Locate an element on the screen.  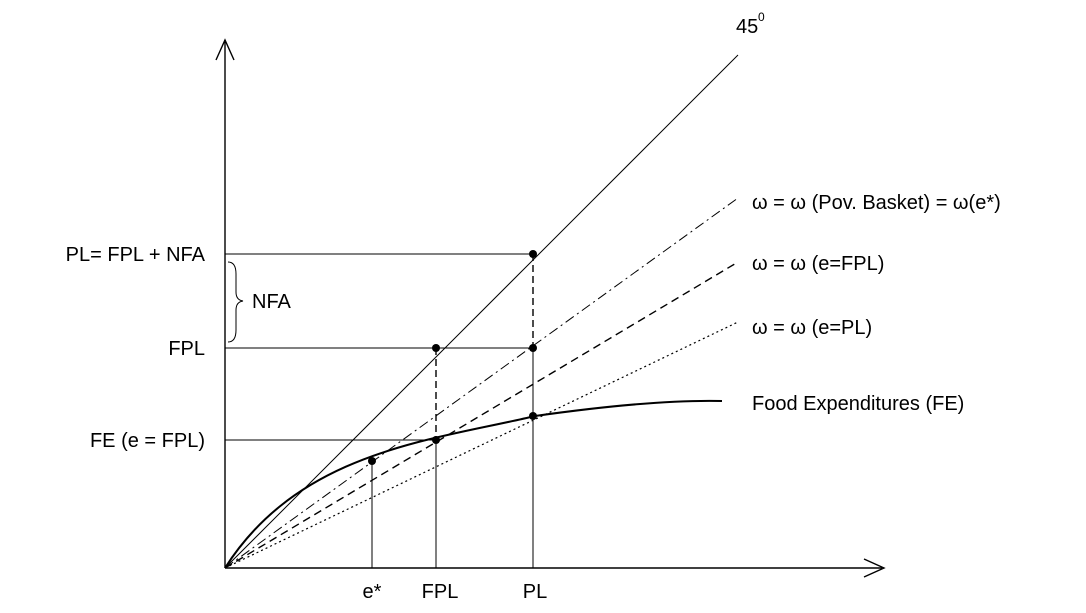
label-y-fpl: FPL is located at coordinates (186, 349).